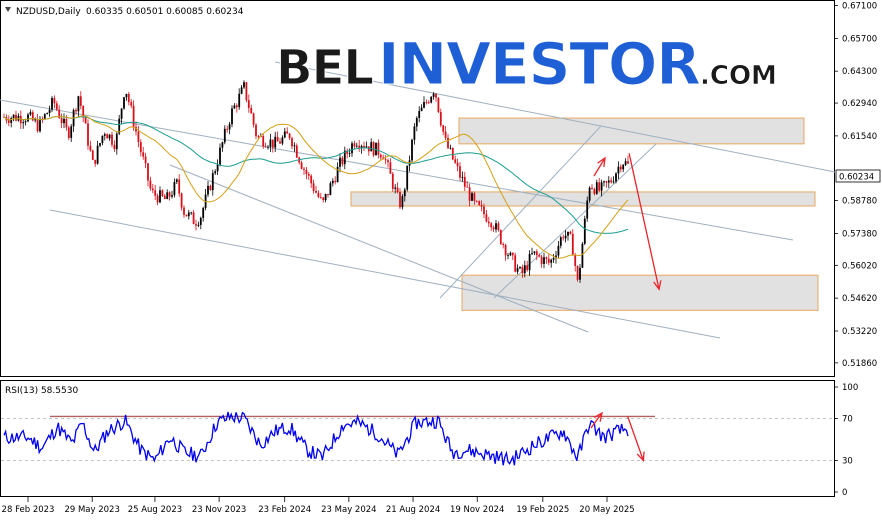 This screenshot has width=882, height=523. Describe the element at coordinates (631, 131) in the screenshot. I see `resistance-zone` at that location.